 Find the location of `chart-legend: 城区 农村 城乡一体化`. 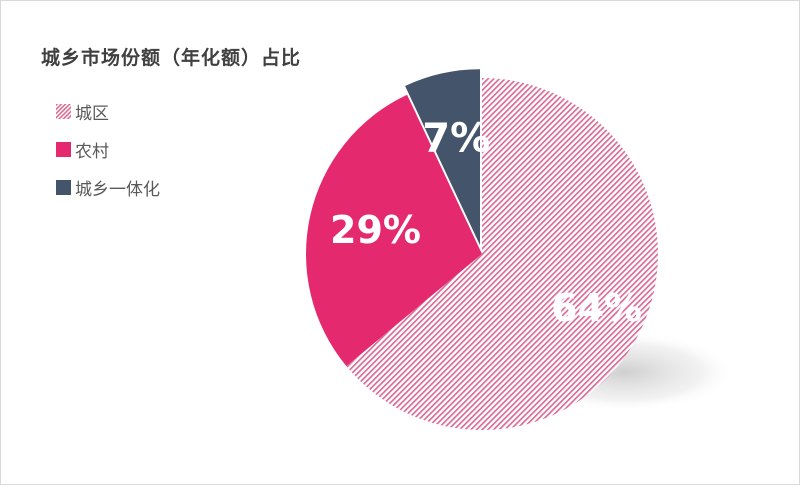

chart-legend: 城区 农村 城乡一体化 is located at coordinates (108, 158).